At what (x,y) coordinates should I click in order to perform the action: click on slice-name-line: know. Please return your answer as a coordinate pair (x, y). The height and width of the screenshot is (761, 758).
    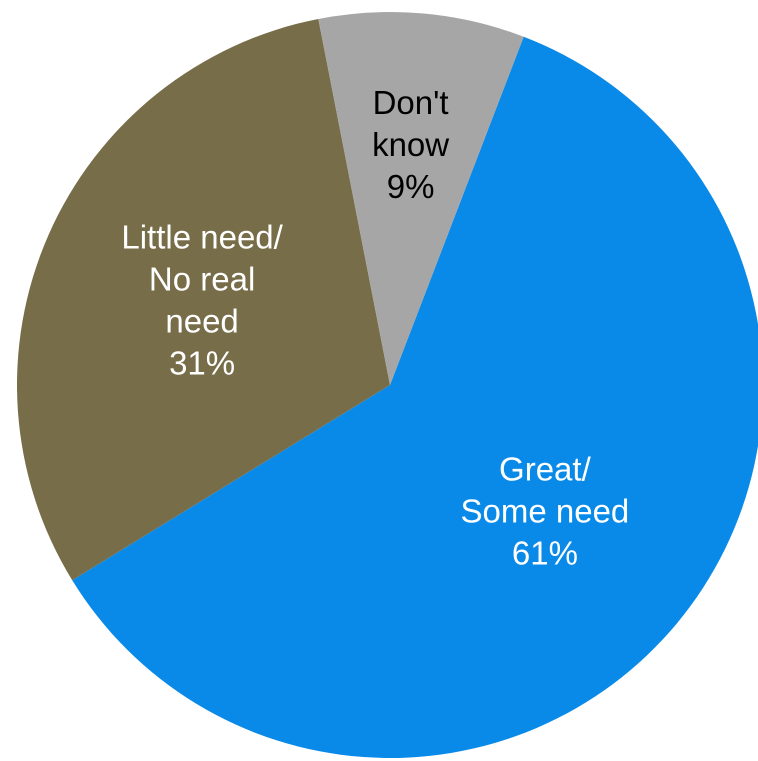
    Looking at the image, I should click on (410, 144).